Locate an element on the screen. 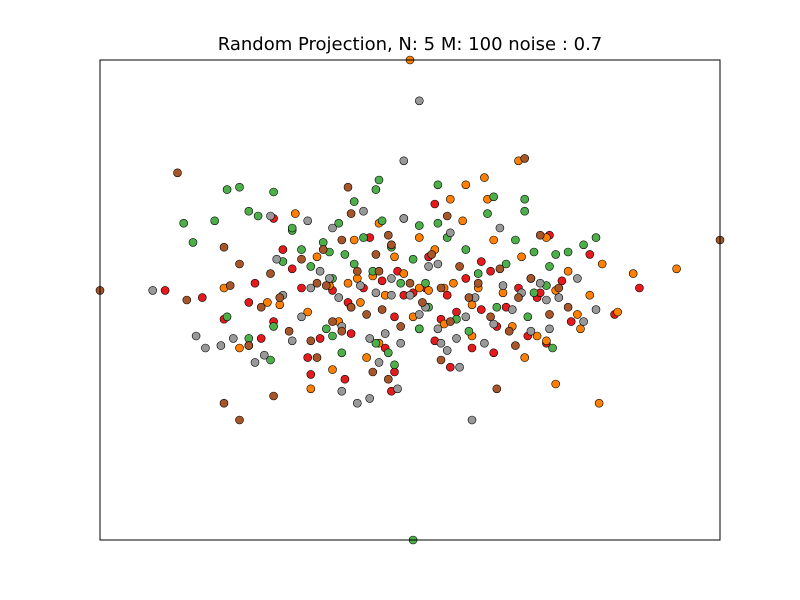  scatter-point-s2-p42 is located at coordinates (273, 326).